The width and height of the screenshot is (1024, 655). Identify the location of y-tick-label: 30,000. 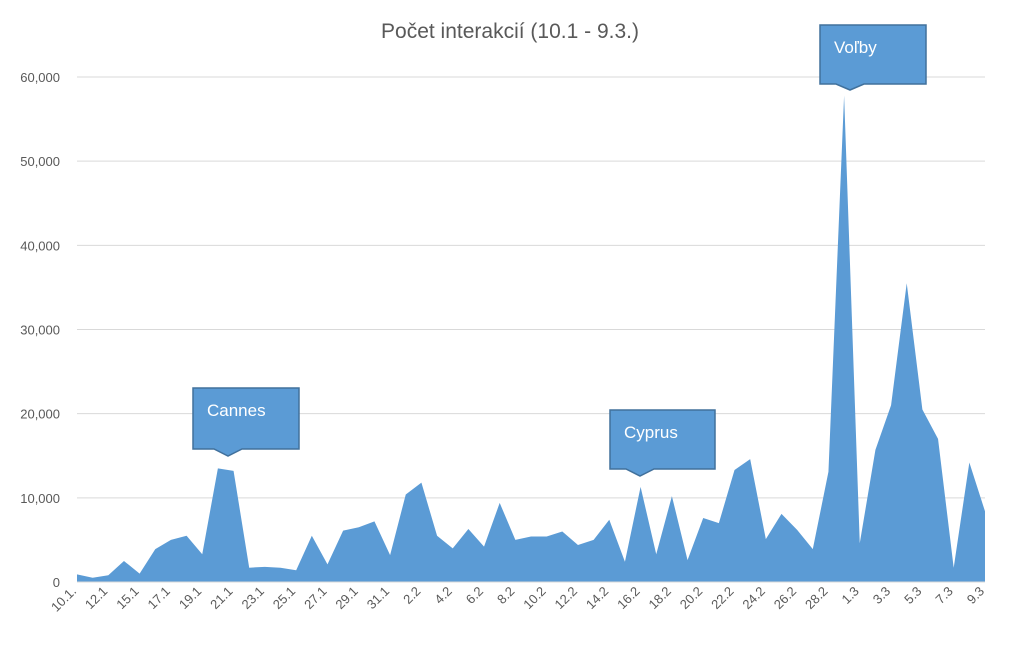
(40, 330).